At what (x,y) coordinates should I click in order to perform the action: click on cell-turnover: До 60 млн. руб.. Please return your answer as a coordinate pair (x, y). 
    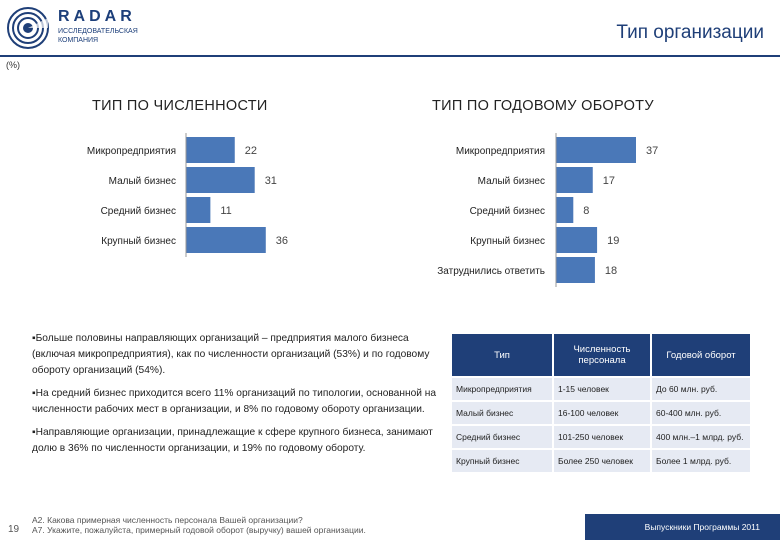
    Looking at the image, I should click on (701, 389).